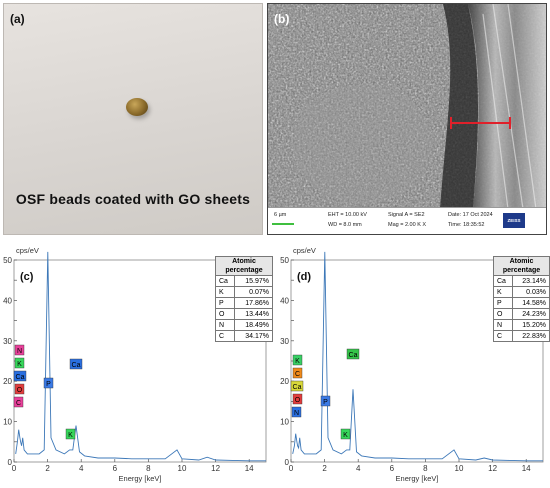  I want to click on wd-value: WD = 8.0 mm, so click(345, 225).